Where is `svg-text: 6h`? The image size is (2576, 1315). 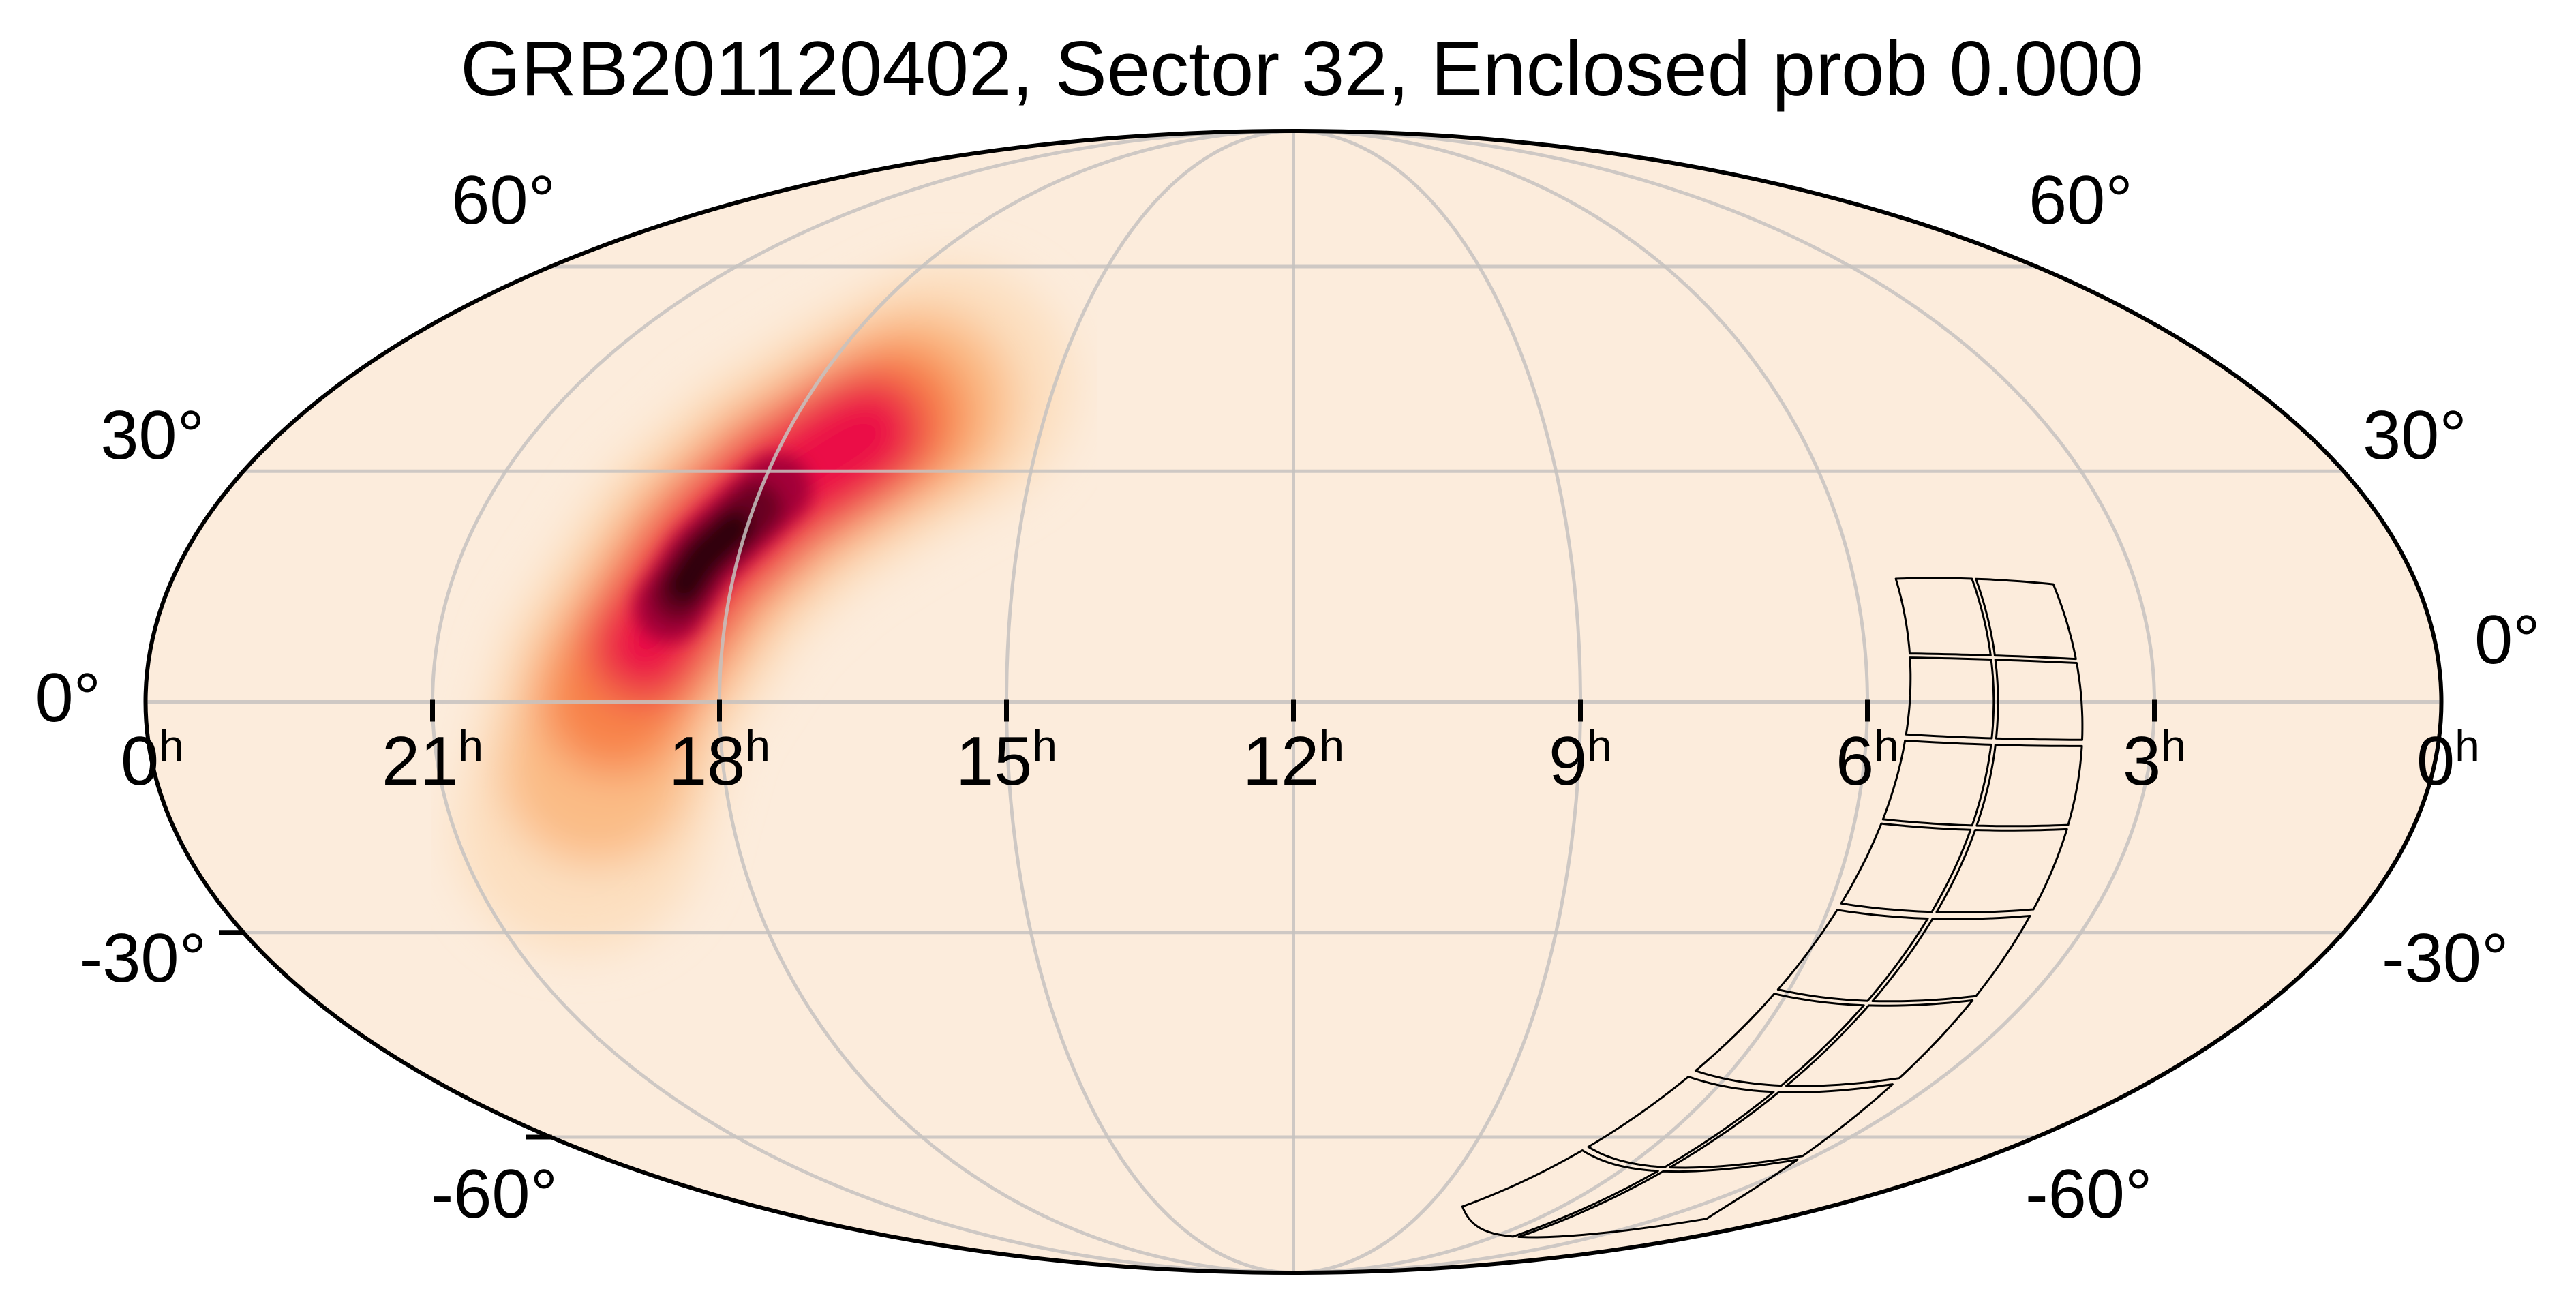 svg-text: 6h is located at coordinates (1868, 760).